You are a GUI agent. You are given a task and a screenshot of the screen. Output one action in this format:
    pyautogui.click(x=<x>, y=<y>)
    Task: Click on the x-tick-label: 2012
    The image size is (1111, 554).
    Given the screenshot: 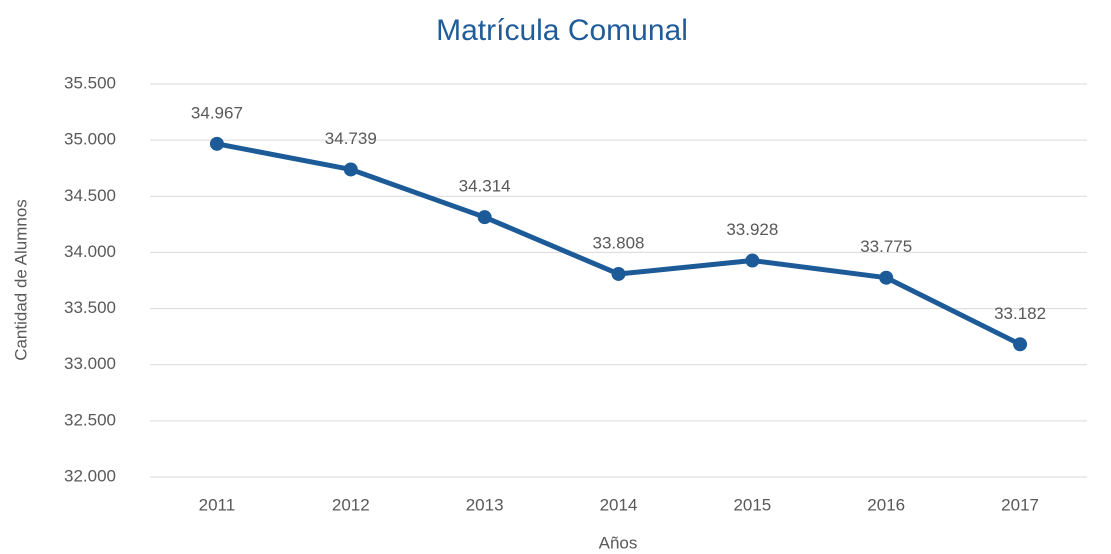 What is the action you would take?
    pyautogui.click(x=351, y=504)
    